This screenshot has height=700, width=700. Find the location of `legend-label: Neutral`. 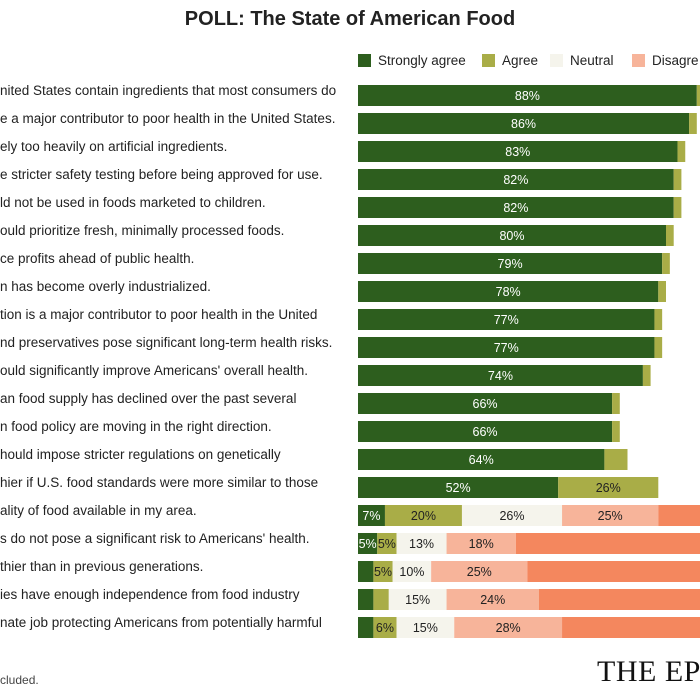

legend-label: Neutral is located at coordinates (592, 60).